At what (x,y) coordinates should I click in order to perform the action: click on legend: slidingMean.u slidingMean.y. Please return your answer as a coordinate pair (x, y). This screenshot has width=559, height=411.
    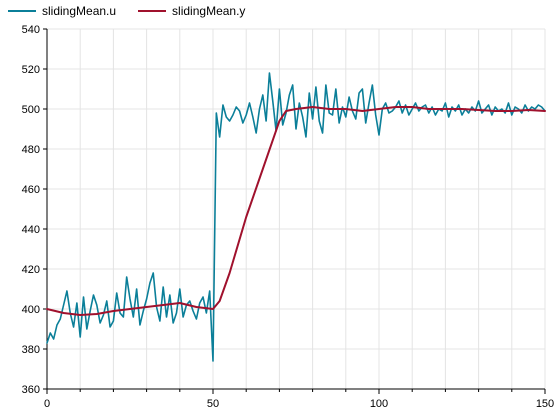
    Looking at the image, I should click on (126, 11).